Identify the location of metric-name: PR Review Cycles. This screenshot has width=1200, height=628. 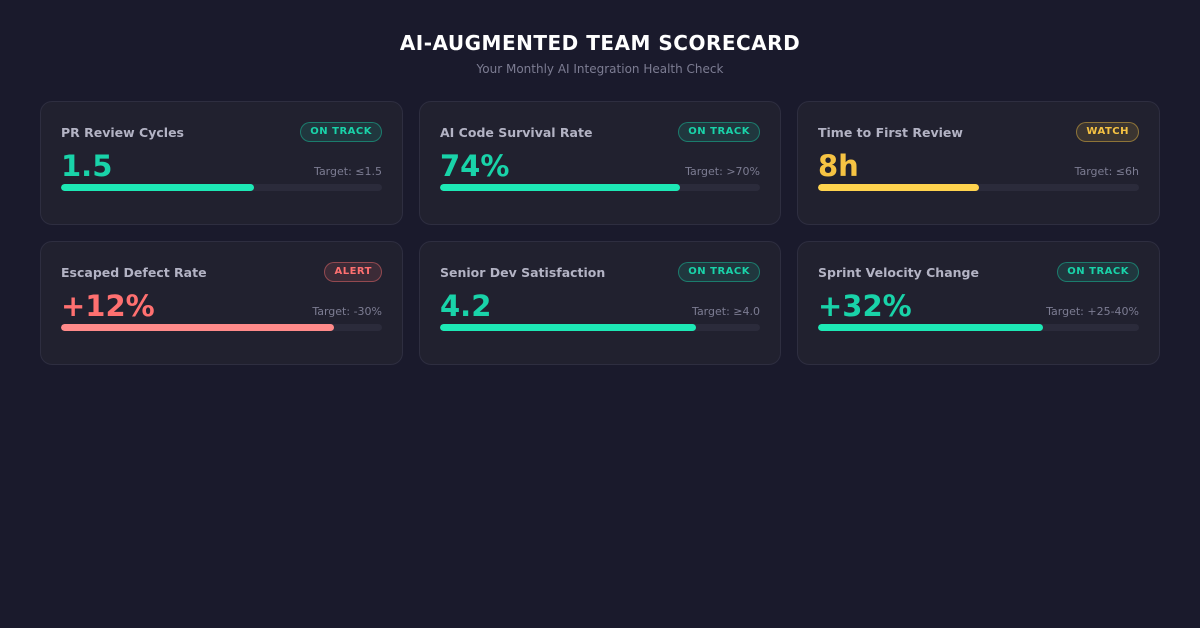
(122, 132).